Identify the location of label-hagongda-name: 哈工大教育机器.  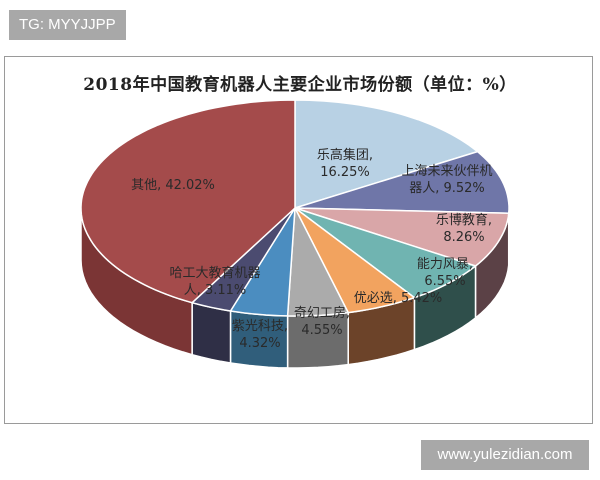
(215, 273).